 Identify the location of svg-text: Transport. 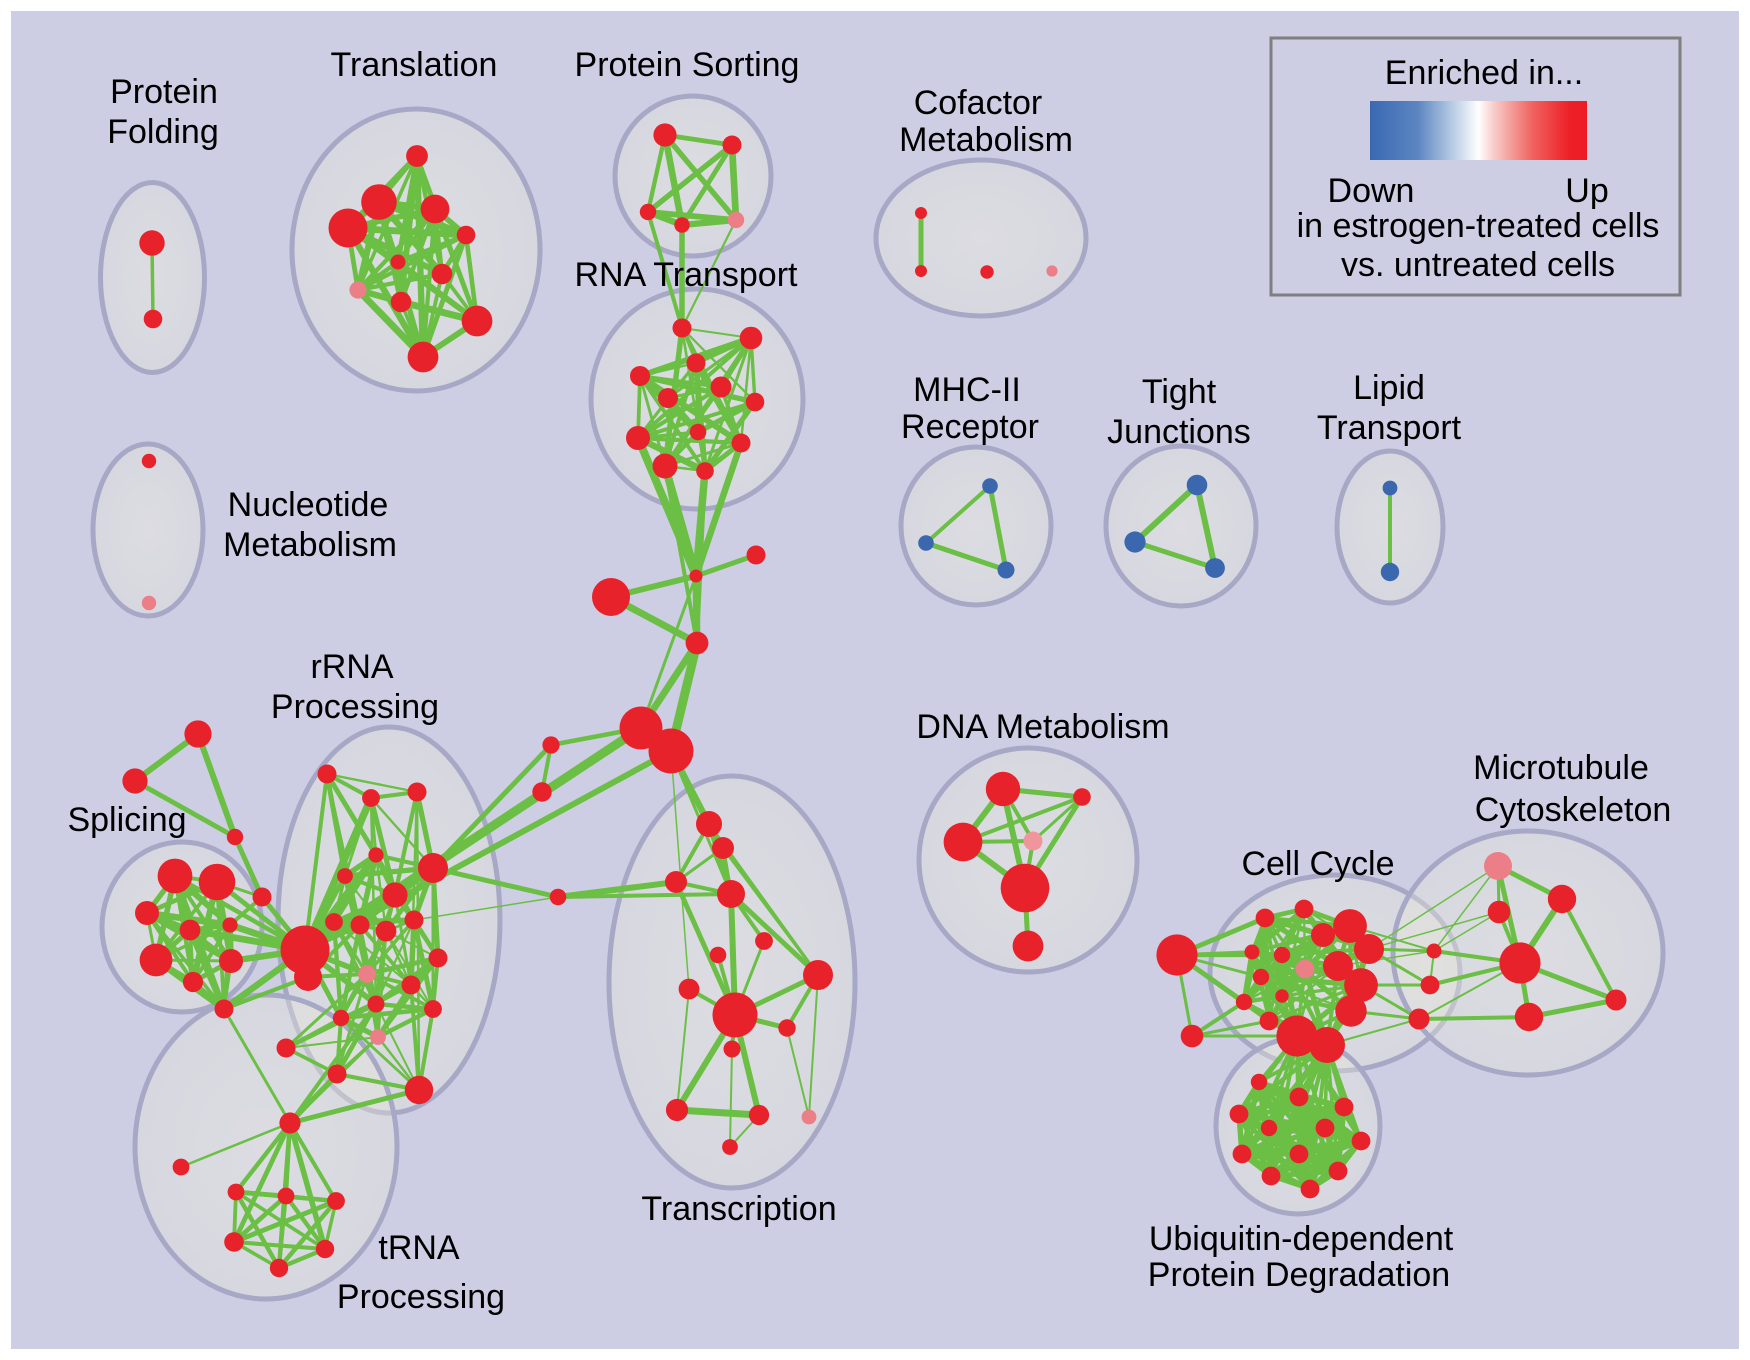
(1389, 428).